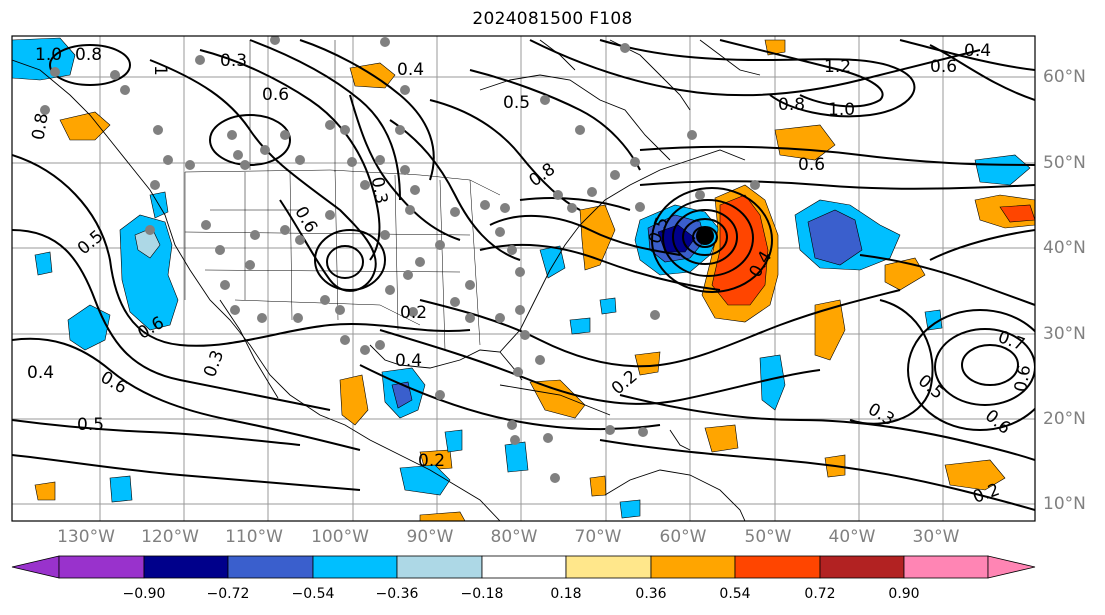  What do you see at coordinates (651, 594) in the screenshot?
I see `colorbar-tick: 0.36` at bounding box center [651, 594].